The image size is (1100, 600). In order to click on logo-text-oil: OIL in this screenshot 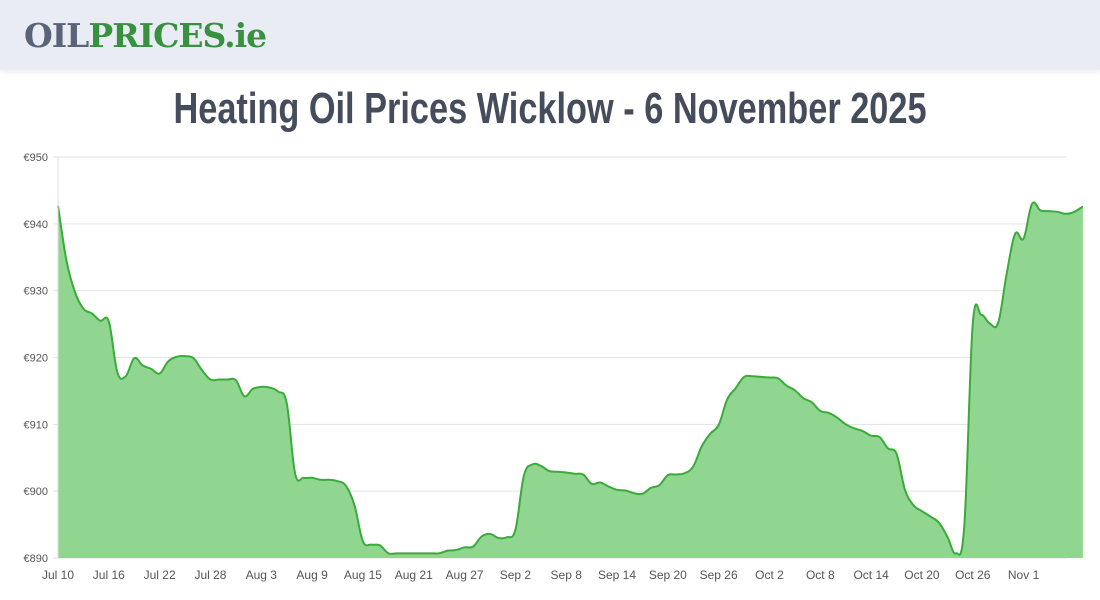, I will do `click(56, 35)`.